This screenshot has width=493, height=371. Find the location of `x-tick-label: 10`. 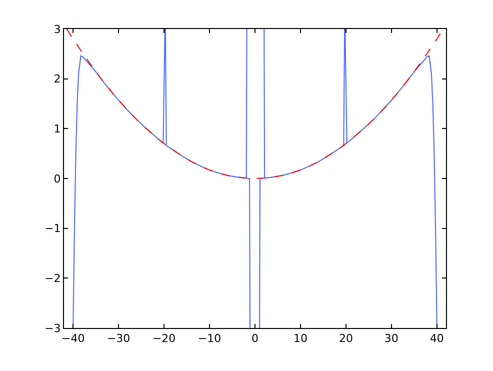

x-tick-label: 10 is located at coordinates (300, 339).